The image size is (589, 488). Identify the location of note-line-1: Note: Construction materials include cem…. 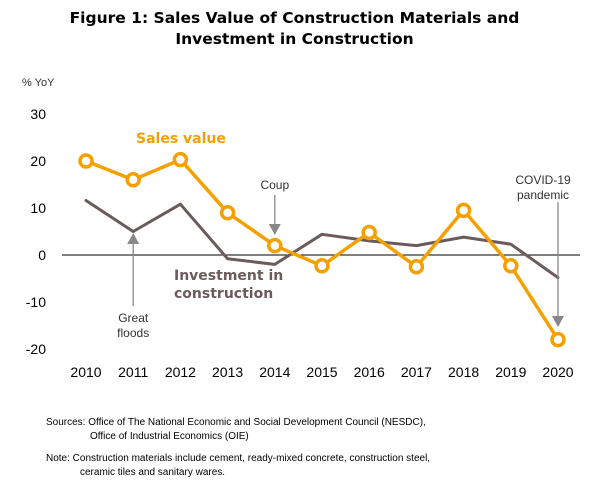
(238, 458).